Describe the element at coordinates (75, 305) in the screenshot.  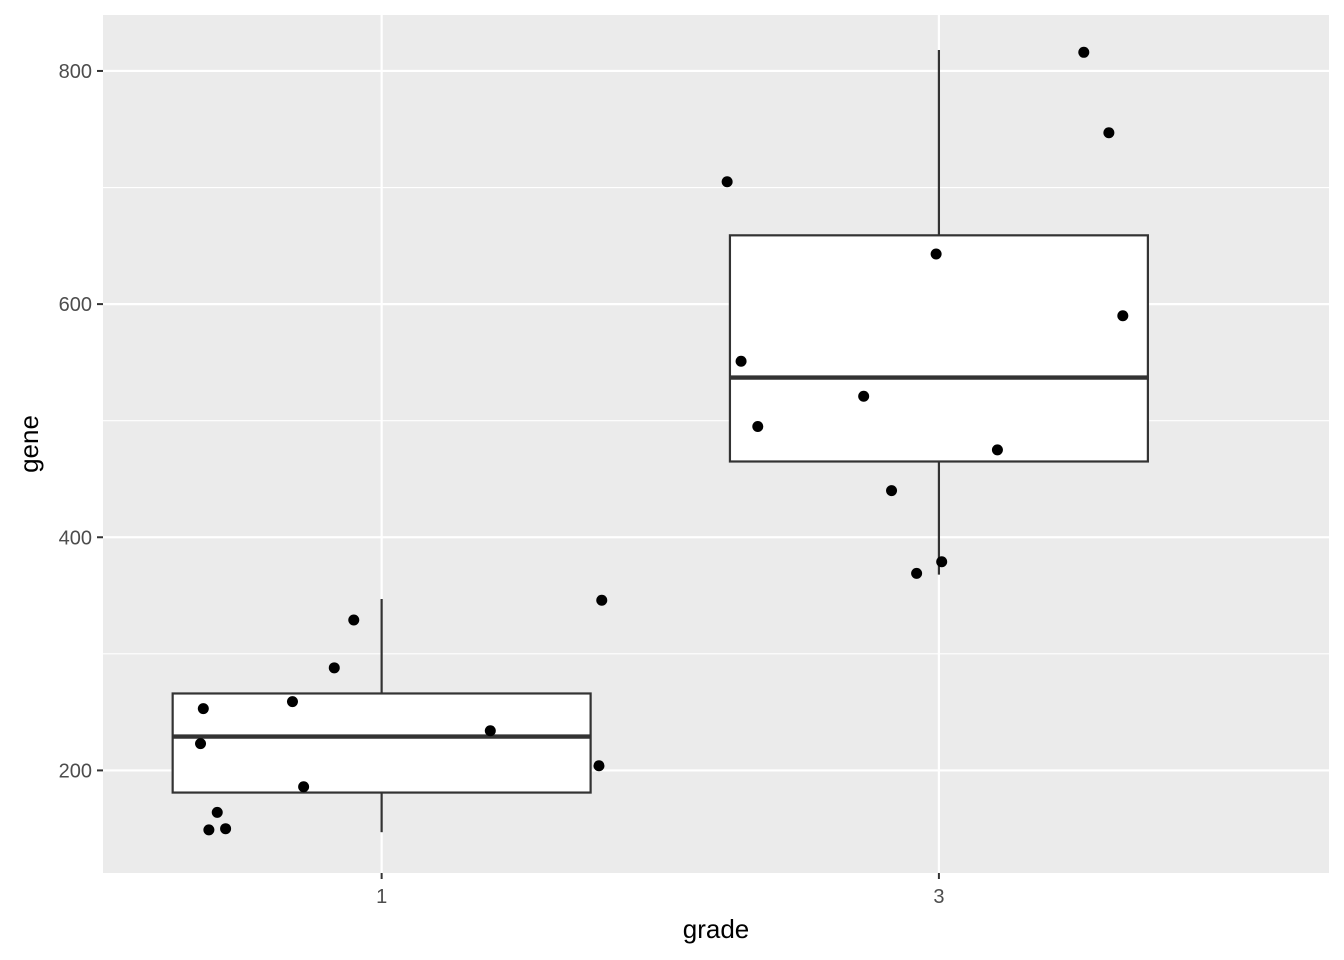
I see `y-tick-label: 600` at that location.